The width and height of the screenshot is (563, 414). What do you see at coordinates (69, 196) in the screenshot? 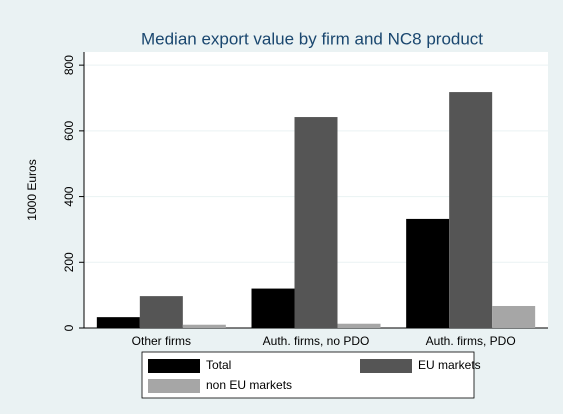
I see `y-tick-label: 400` at bounding box center [69, 196].